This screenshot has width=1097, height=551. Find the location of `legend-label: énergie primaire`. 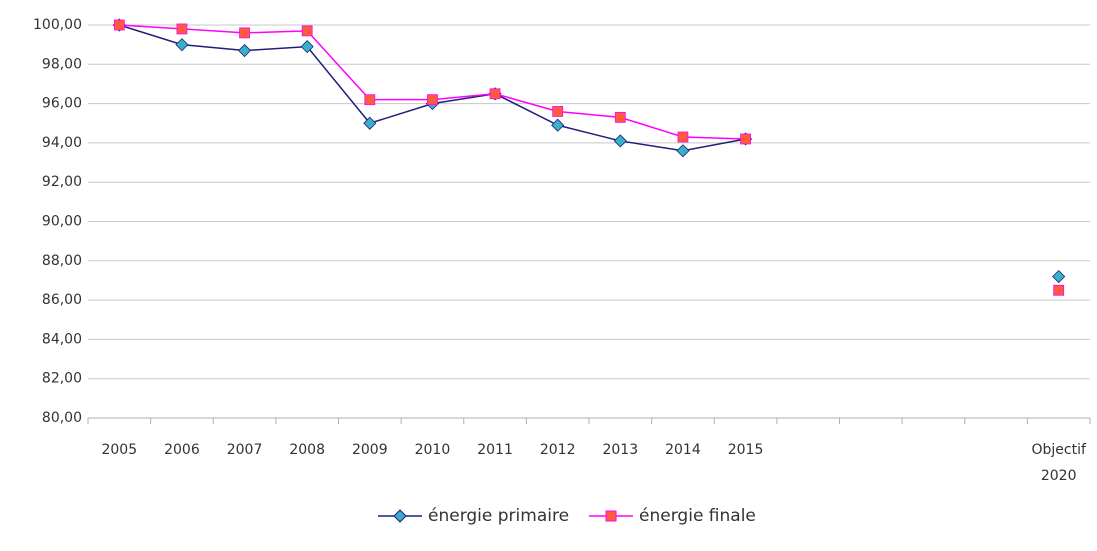

legend-label: énergie primaire is located at coordinates (498, 516).